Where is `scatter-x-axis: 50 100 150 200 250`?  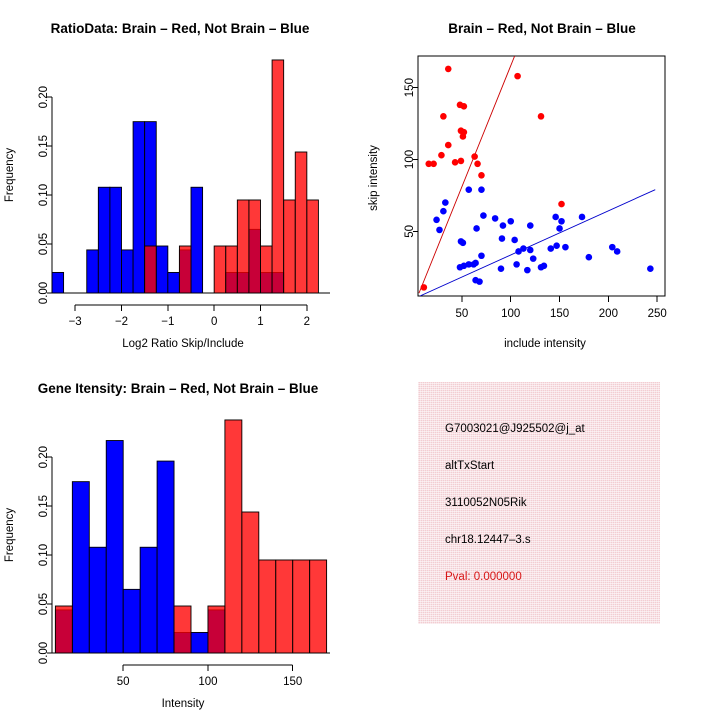
scatter-x-axis: 50 100 150 200 250 is located at coordinates (561, 308).